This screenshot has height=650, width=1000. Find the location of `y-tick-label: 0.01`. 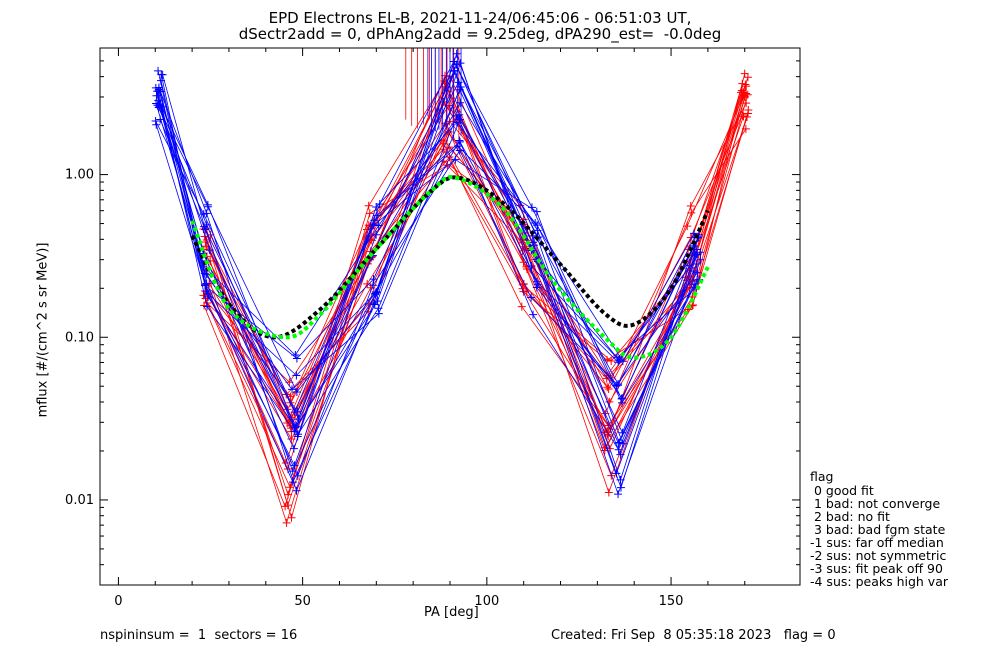

y-tick-label: 0.01 is located at coordinates (79, 500).